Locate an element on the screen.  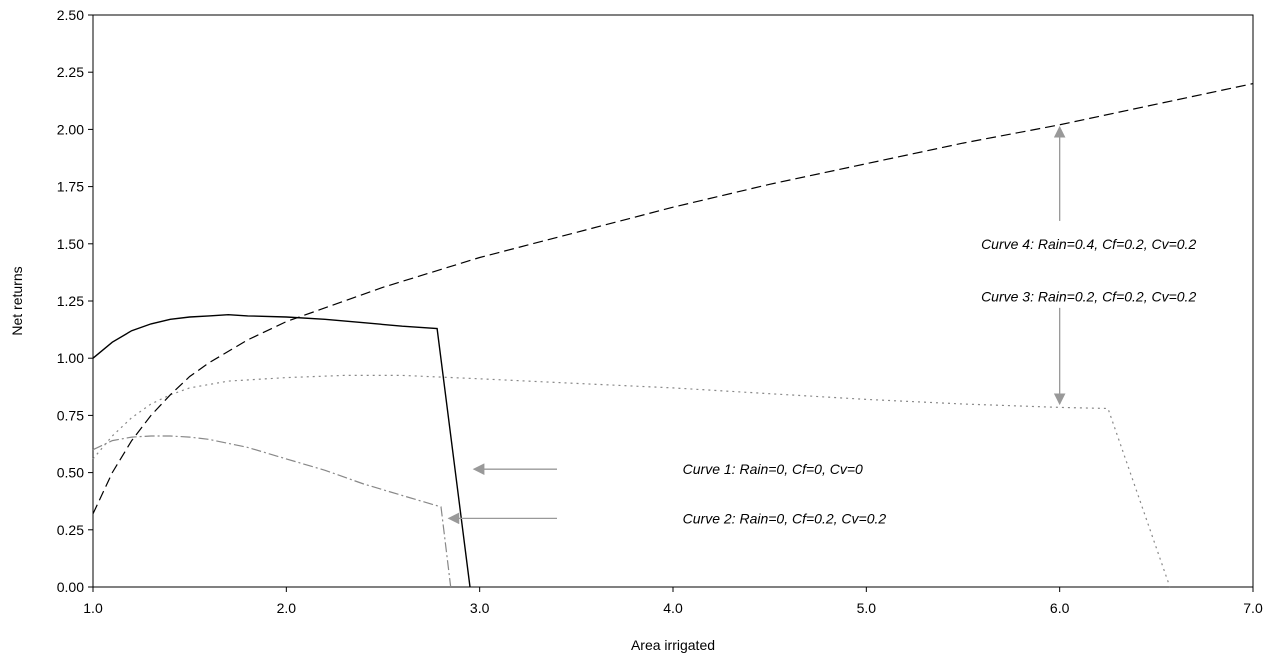
y-tick-label: 1.25 is located at coordinates (70, 301).